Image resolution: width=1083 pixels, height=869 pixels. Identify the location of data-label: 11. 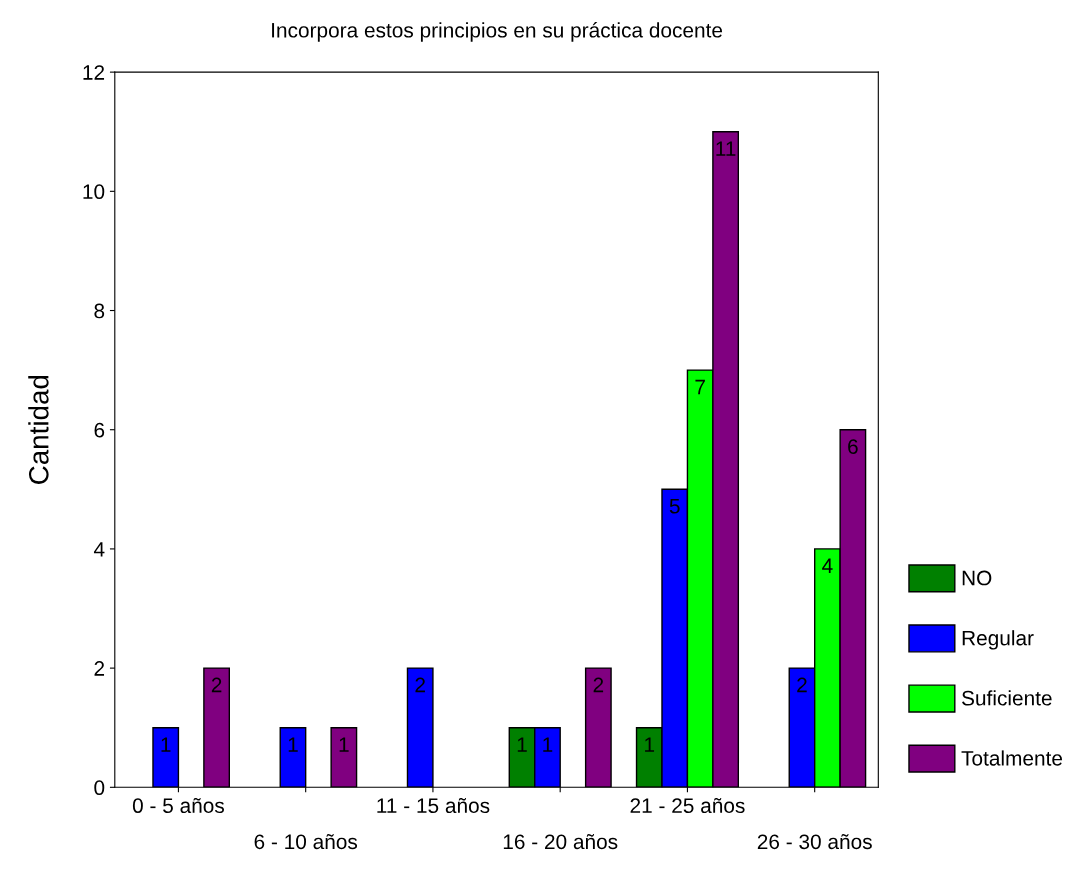
(726, 148).